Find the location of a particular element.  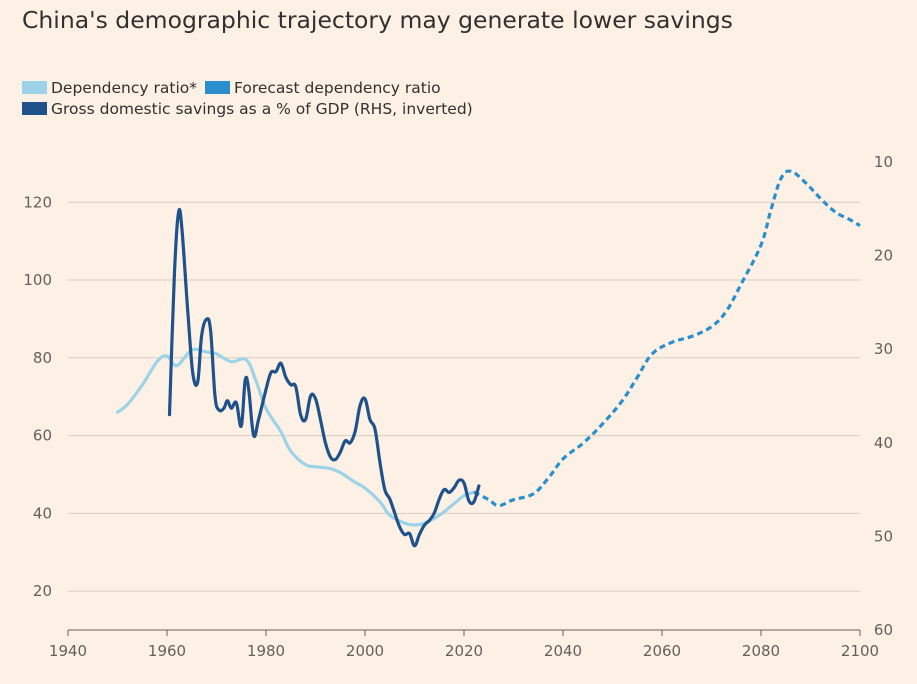

y-right-tick-label: 10 is located at coordinates (883, 162).